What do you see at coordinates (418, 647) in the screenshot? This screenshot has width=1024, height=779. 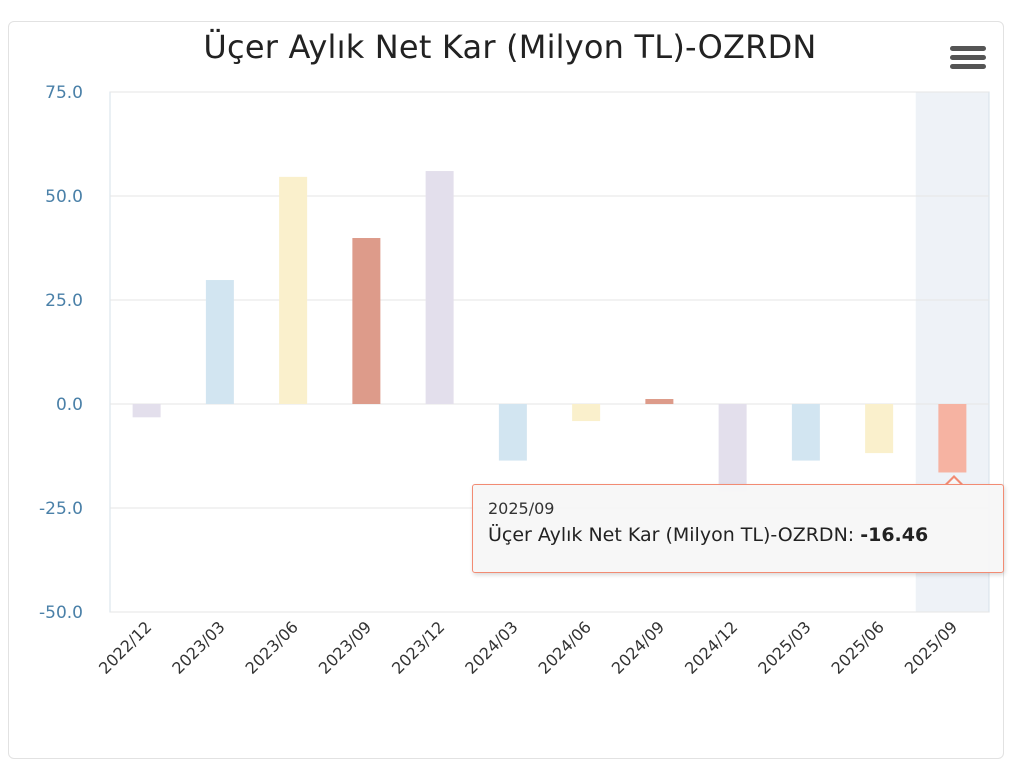 I see `x-tick-label: 2023/12` at bounding box center [418, 647].